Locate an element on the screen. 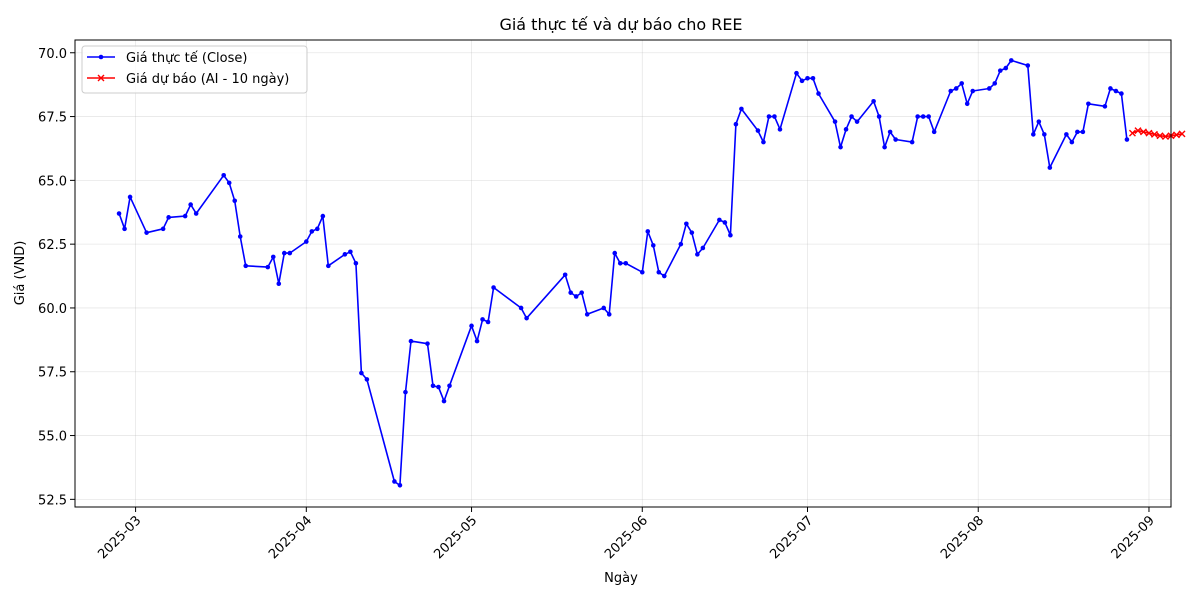 The height and width of the screenshot is (600, 1200). y-tick-label: 70.0 is located at coordinates (52, 54).